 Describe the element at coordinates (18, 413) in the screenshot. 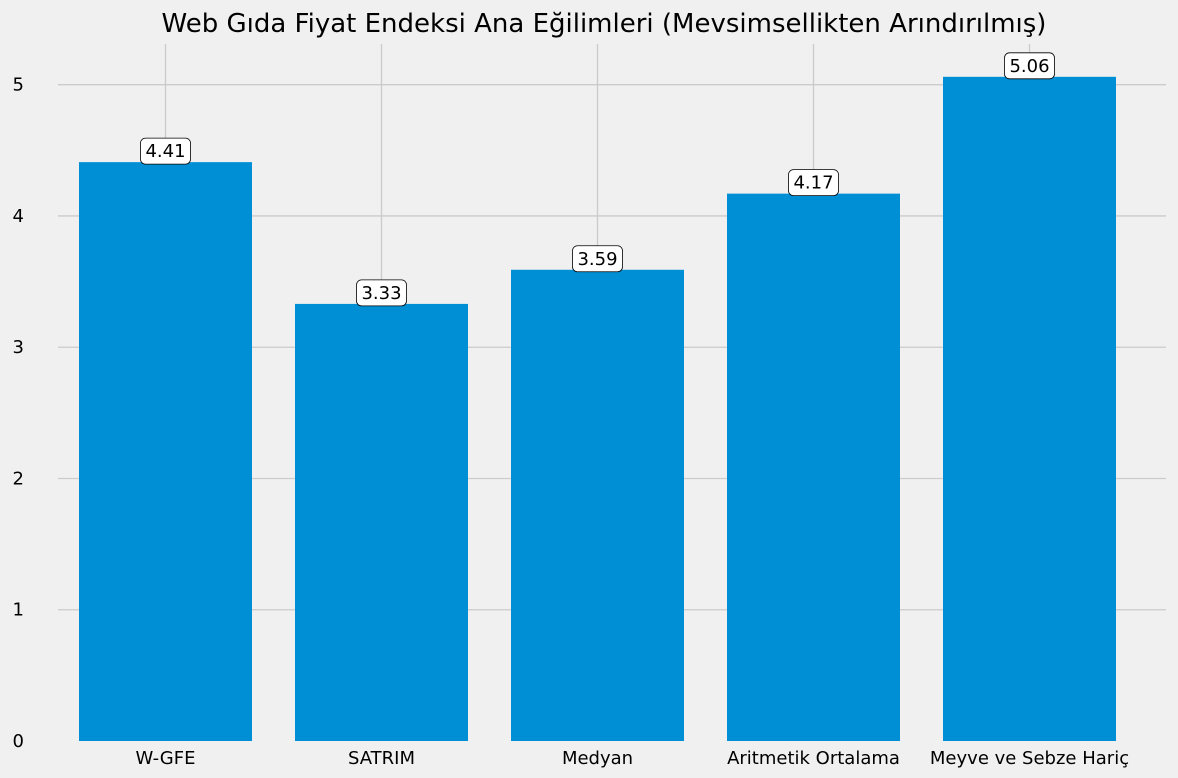

I see `y-axis-ticks: 0 1 2 3 4 5` at that location.